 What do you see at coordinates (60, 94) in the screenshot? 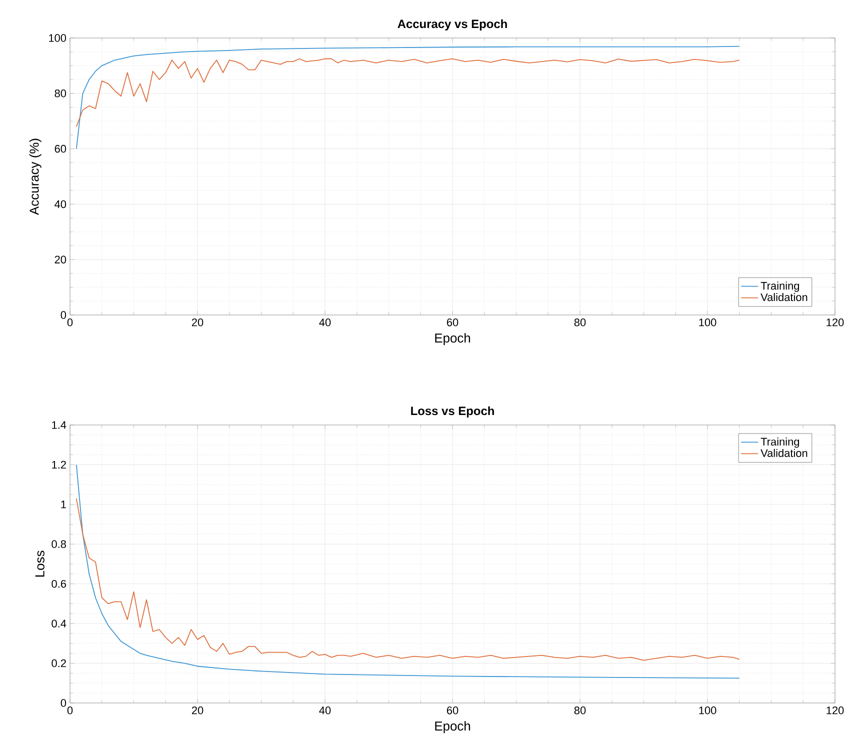
I see `y-tick-label: 80` at bounding box center [60, 94].